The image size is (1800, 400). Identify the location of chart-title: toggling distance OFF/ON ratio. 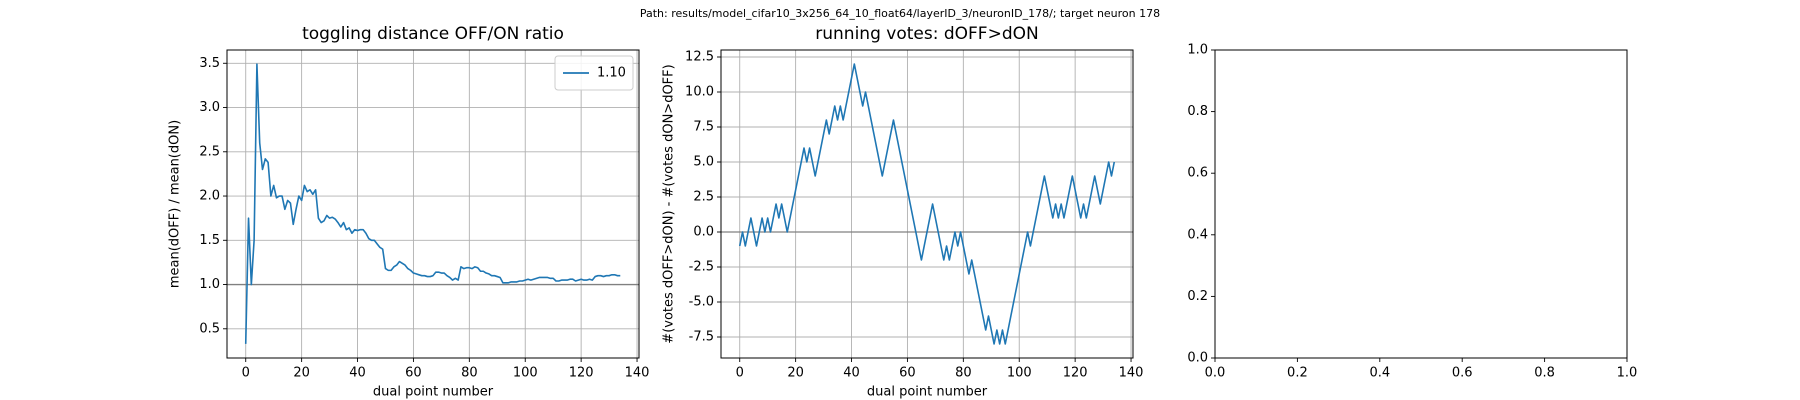
(433, 34).